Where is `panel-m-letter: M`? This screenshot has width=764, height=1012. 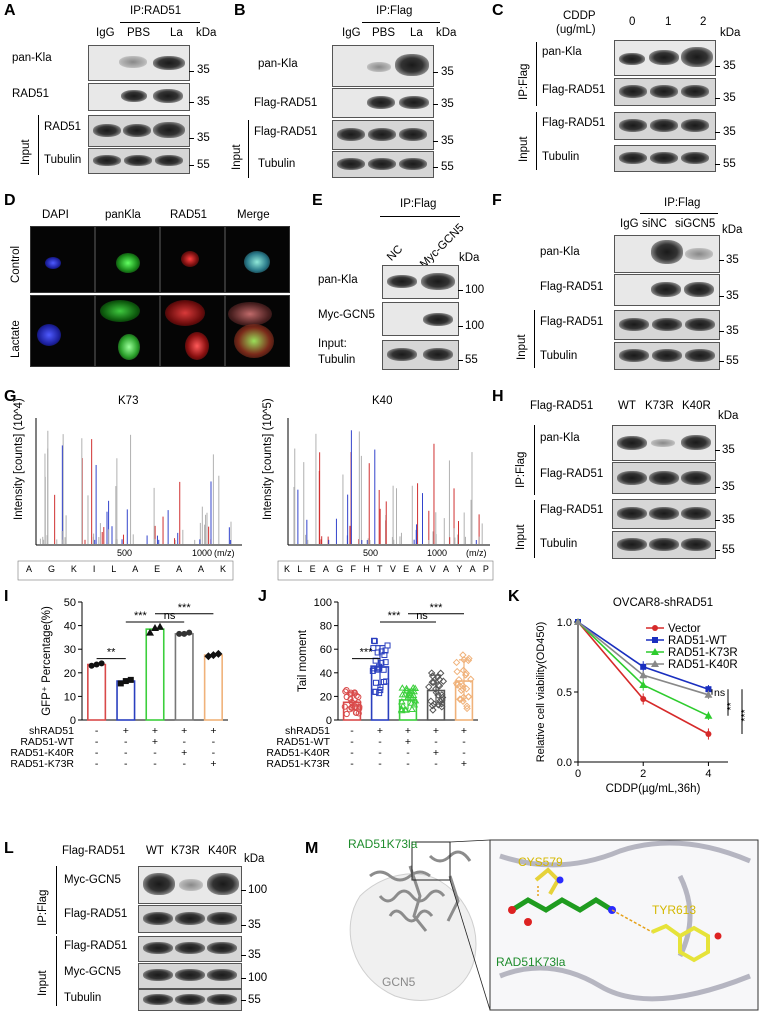
panel-m-letter: M is located at coordinates (312, 848).